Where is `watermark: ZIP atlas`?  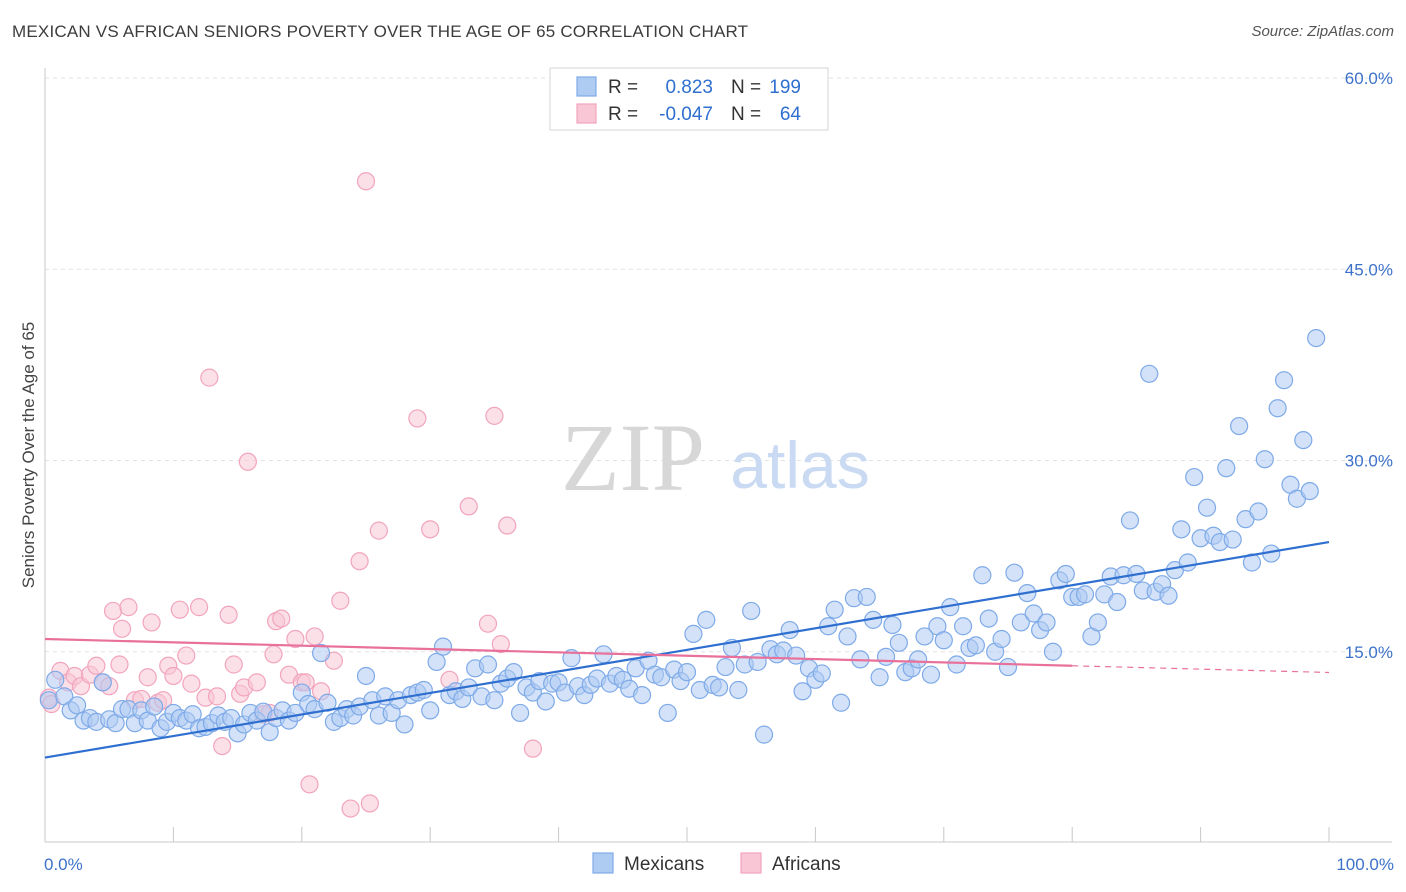
watermark: ZIP atlas is located at coordinates (715, 457).